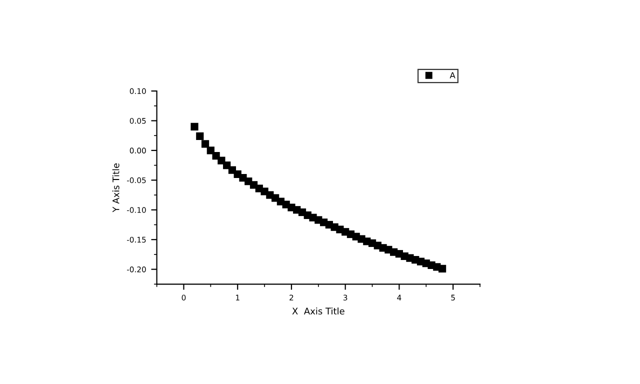  Describe the element at coordinates (318, 311) in the screenshot. I see `x-axis-title: X Axis Title` at that location.